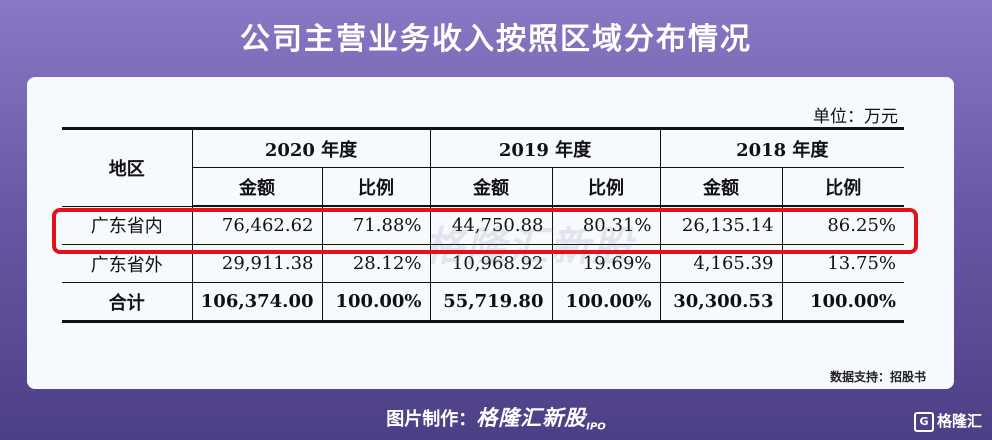 Image resolution: width=992 pixels, height=440 pixels. What do you see at coordinates (490, 302) in the screenshot?
I see `cell-amount: 55,719.80` at bounding box center [490, 302].